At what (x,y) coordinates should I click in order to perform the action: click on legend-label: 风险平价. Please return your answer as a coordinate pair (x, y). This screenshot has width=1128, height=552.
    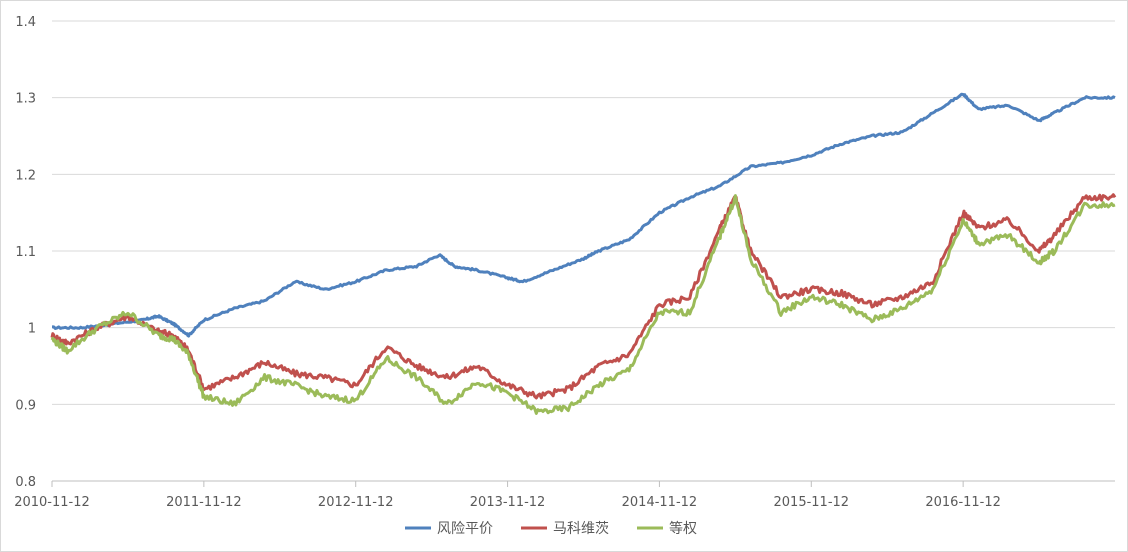
    Looking at the image, I should click on (465, 529).